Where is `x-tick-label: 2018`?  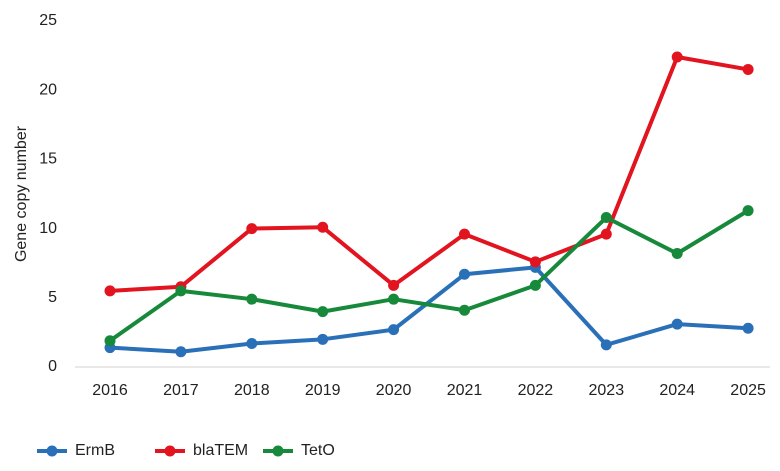 x-tick-label: 2018 is located at coordinates (252, 390).